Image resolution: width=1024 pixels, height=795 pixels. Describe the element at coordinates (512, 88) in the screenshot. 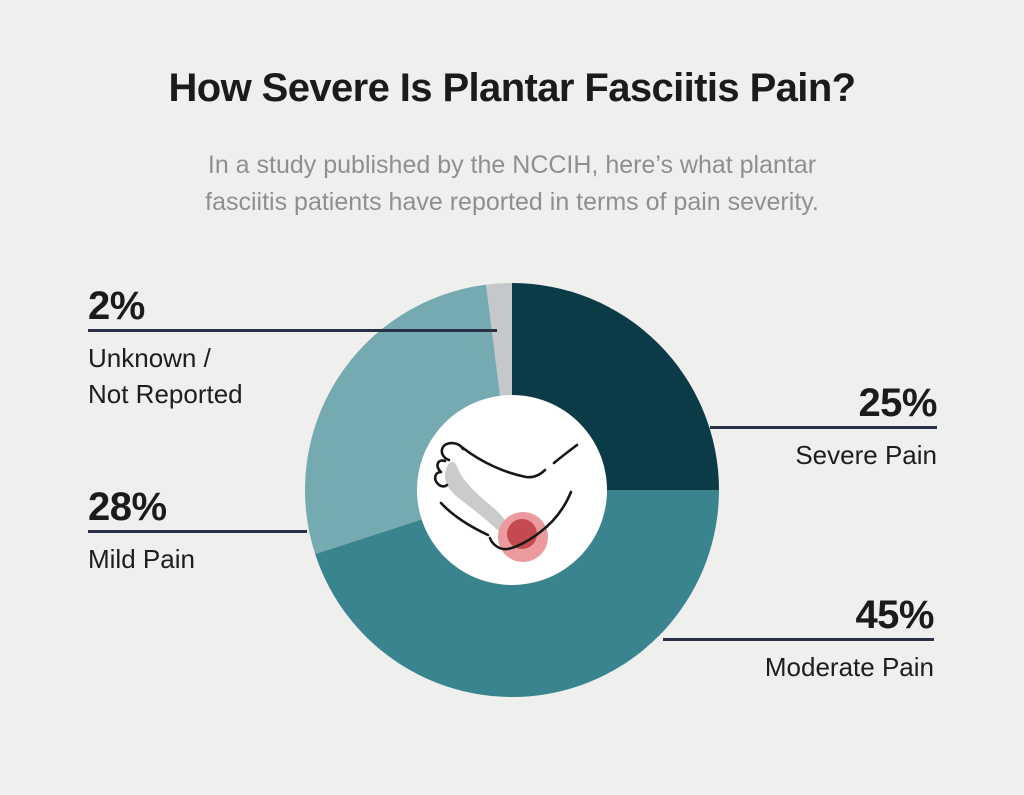

I see `page-title: How Severe Is Plantar Fasciitis Pain?` at that location.